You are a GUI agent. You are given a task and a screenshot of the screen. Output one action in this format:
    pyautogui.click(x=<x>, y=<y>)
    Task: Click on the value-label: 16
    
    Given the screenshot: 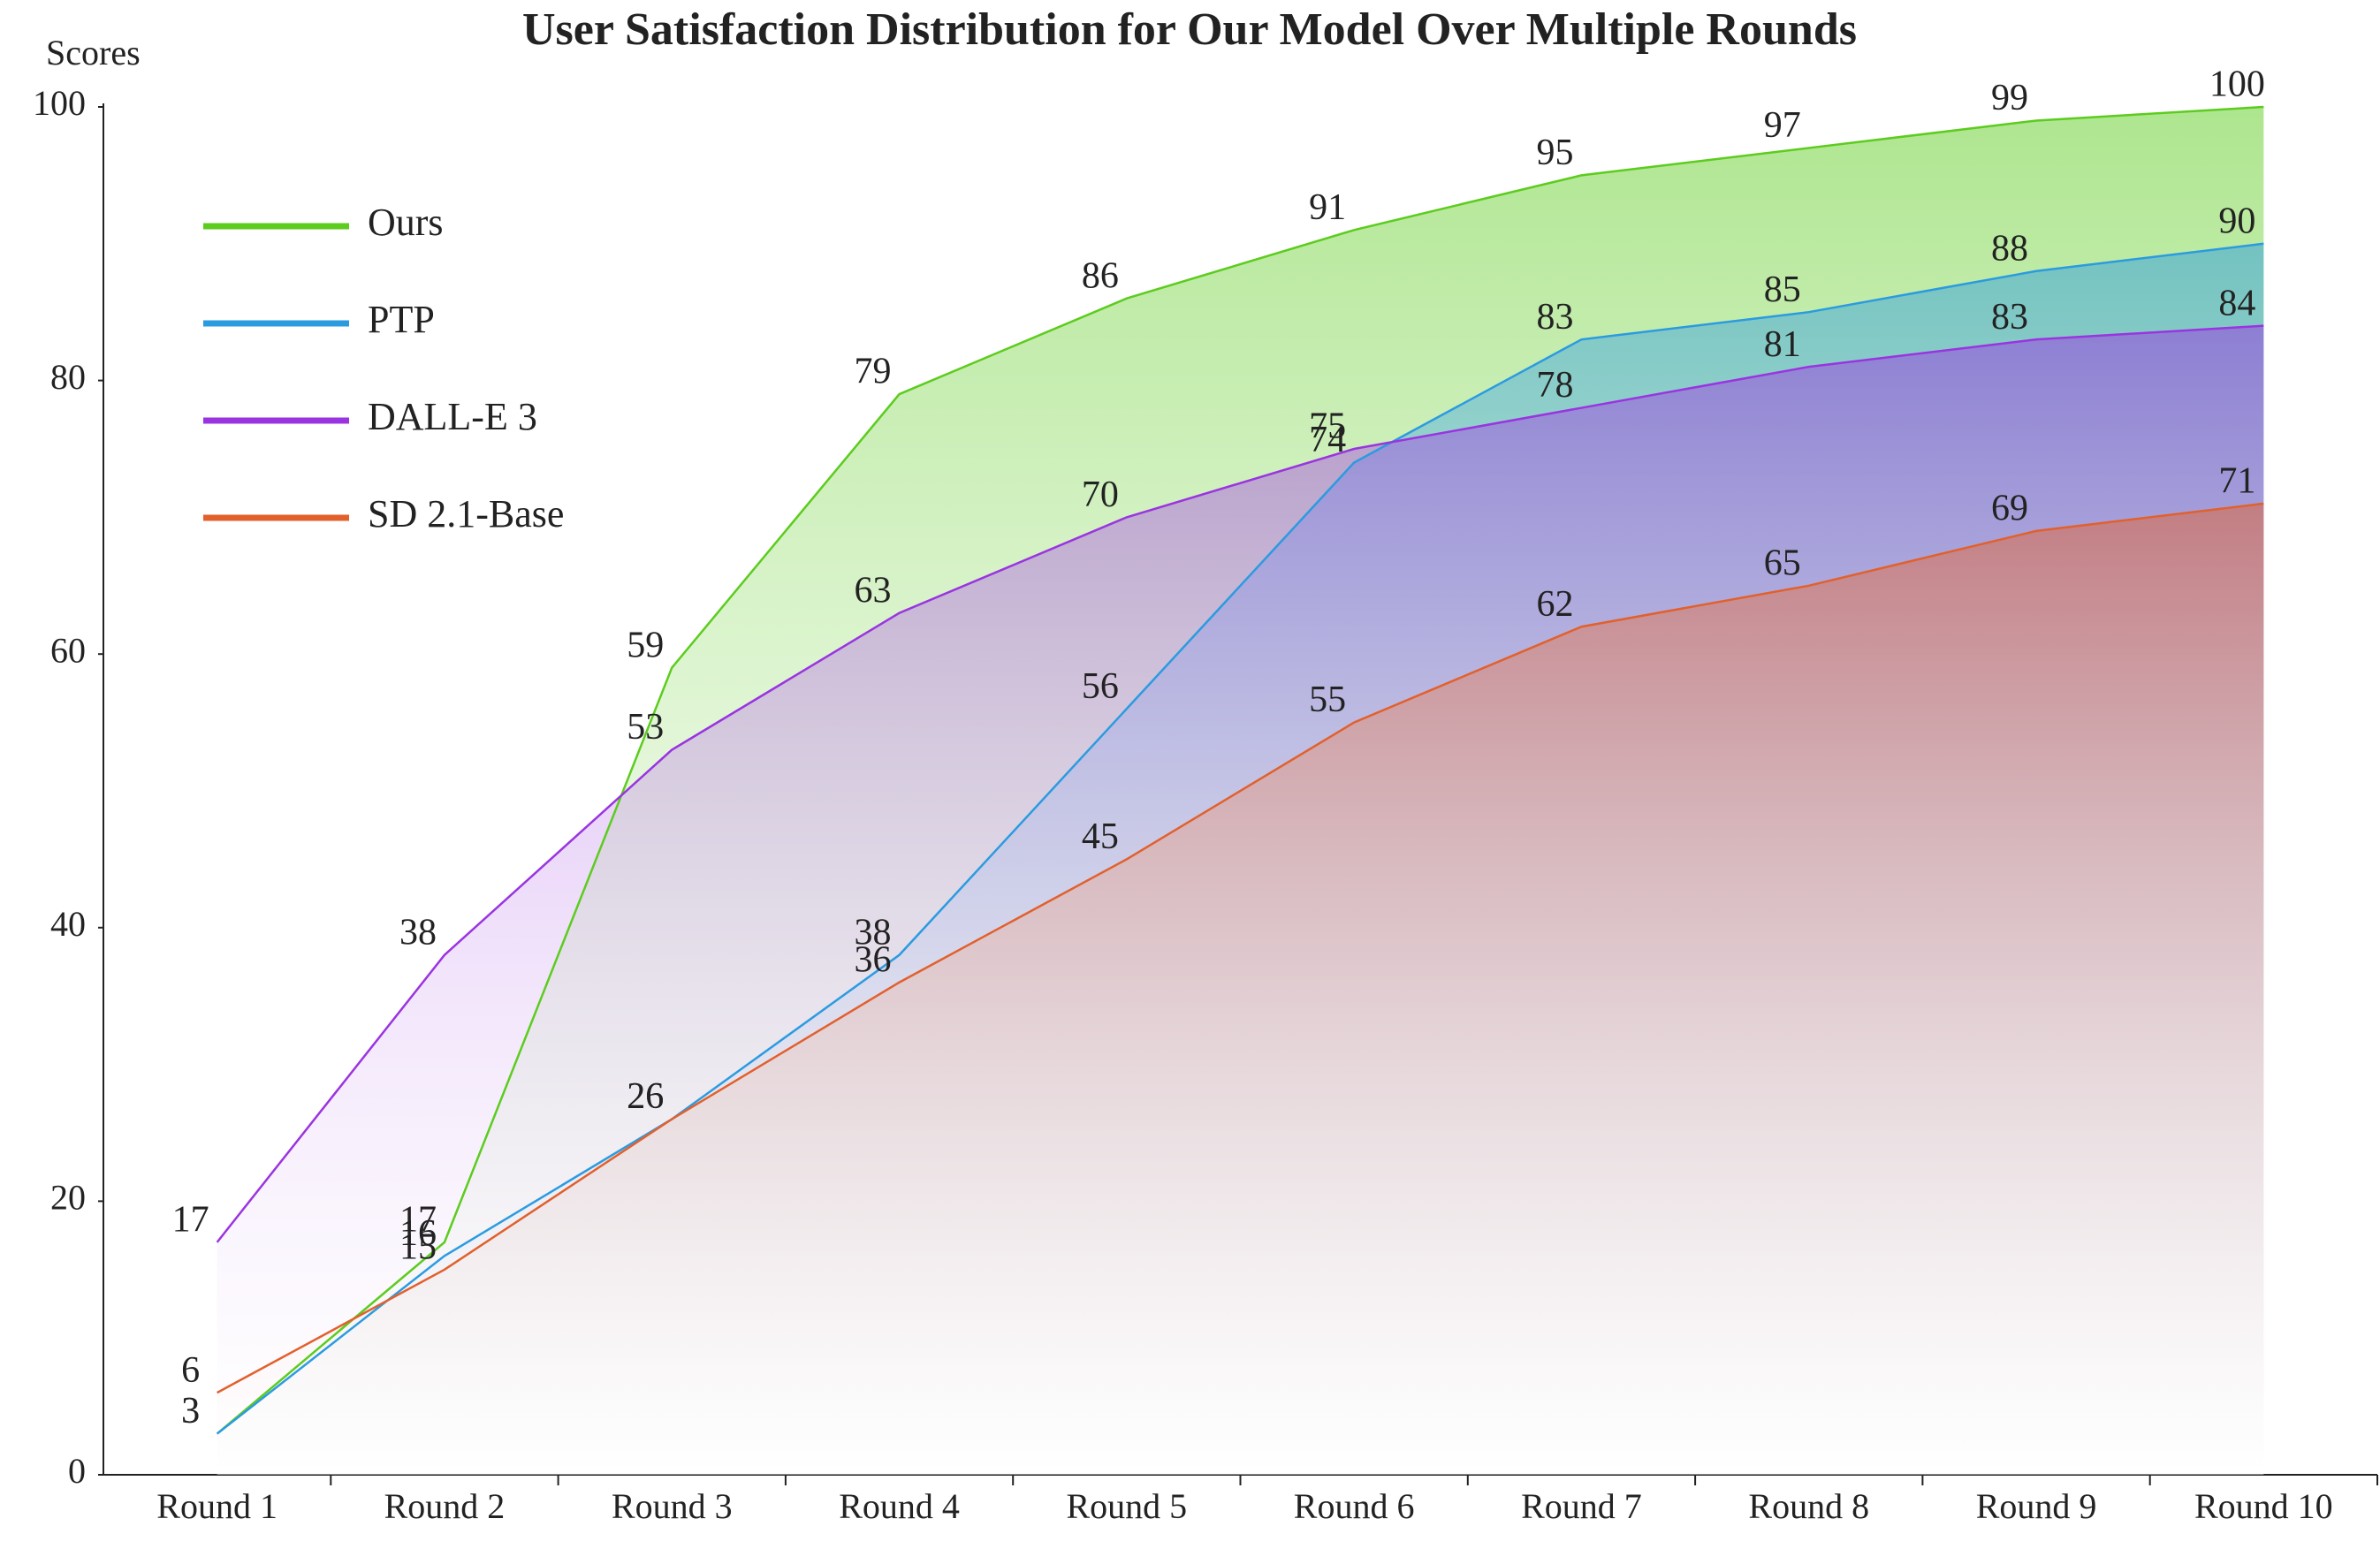 What is the action you would take?
    pyautogui.click(x=418, y=1233)
    